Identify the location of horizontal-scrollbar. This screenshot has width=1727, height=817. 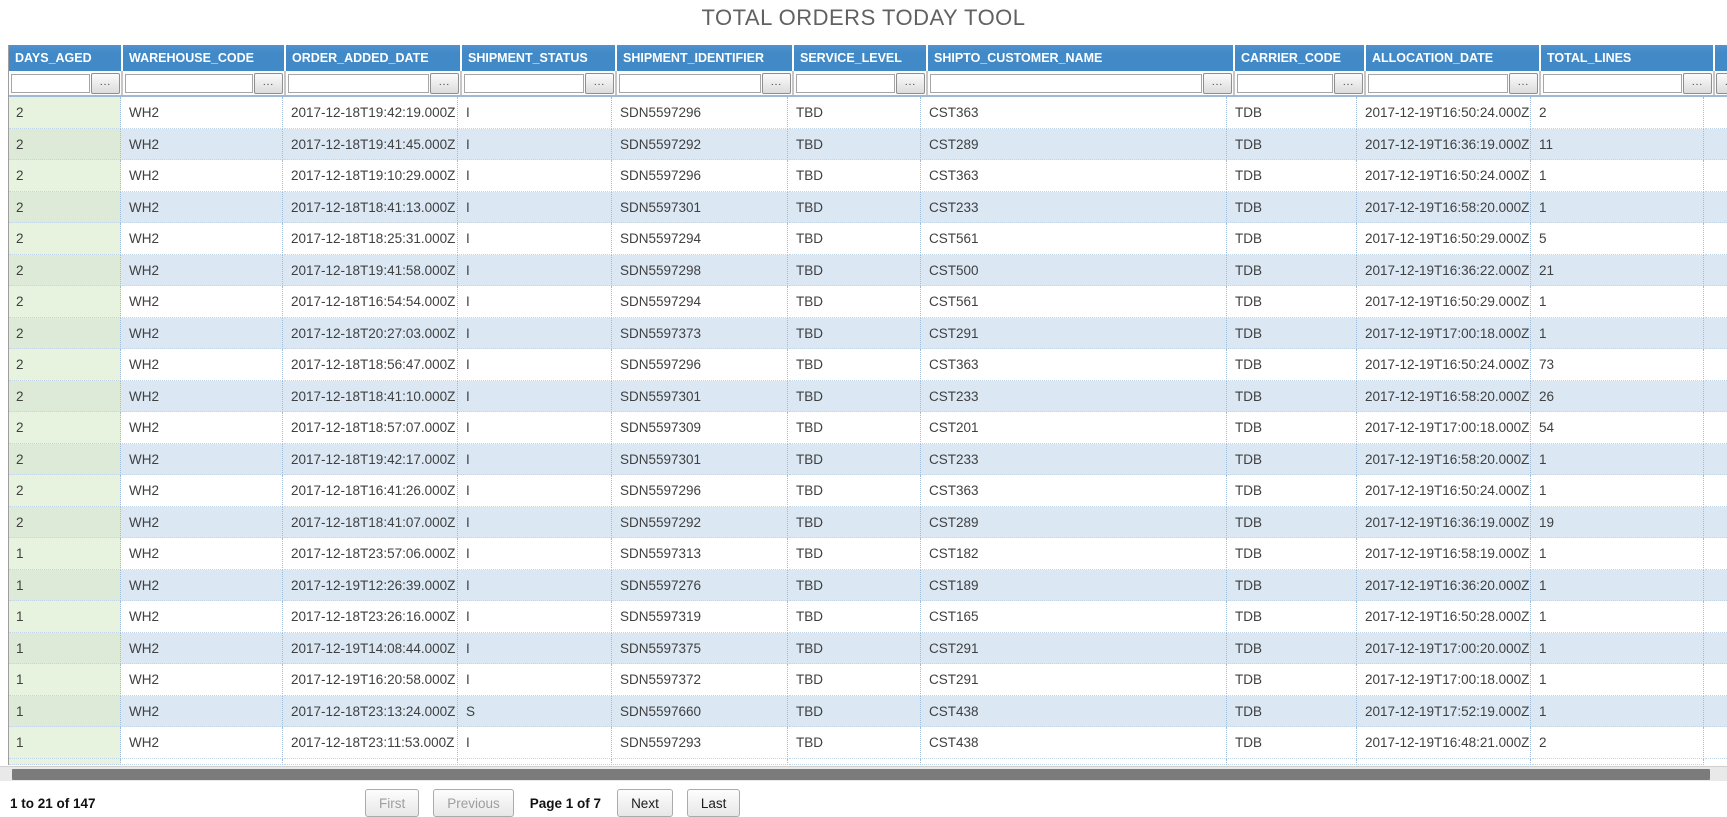
(863, 773).